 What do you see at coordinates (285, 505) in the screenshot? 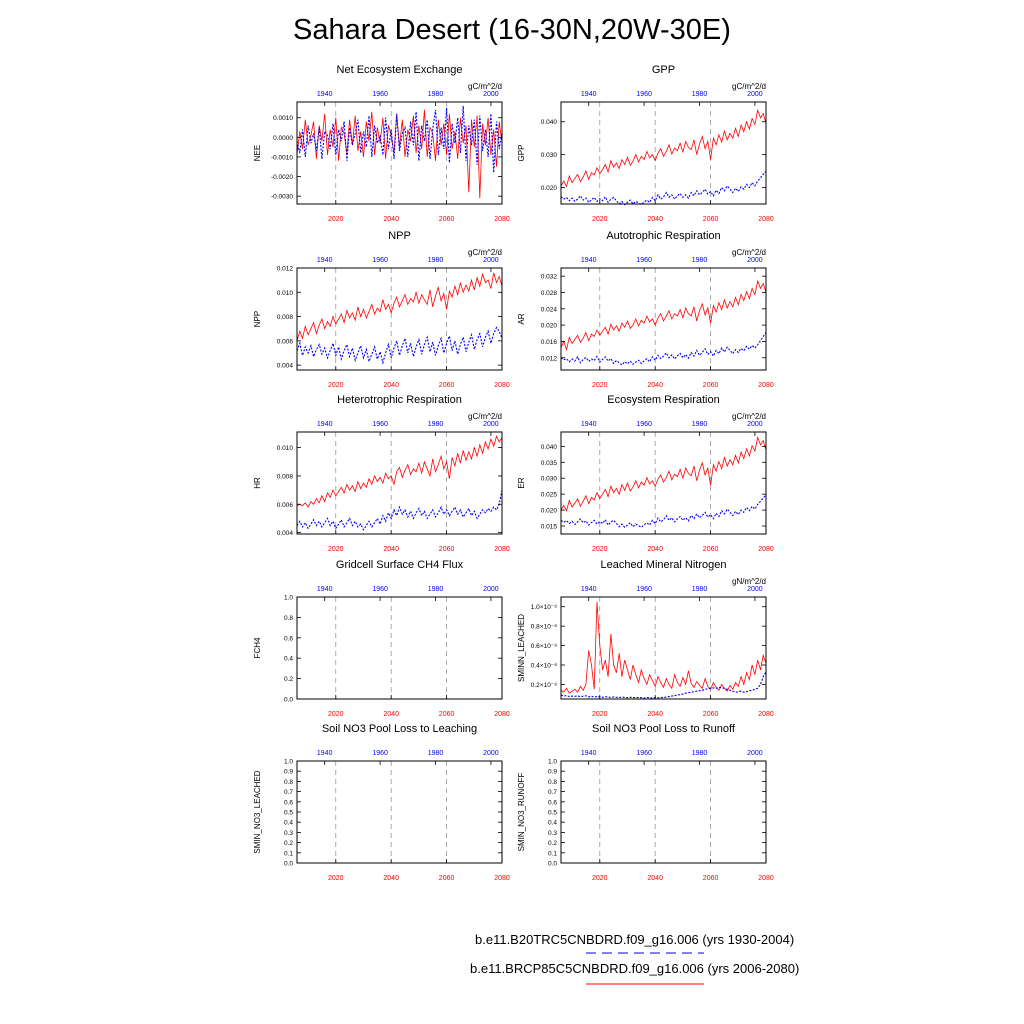
I see `y-tick-label: 0.006` at bounding box center [285, 505].